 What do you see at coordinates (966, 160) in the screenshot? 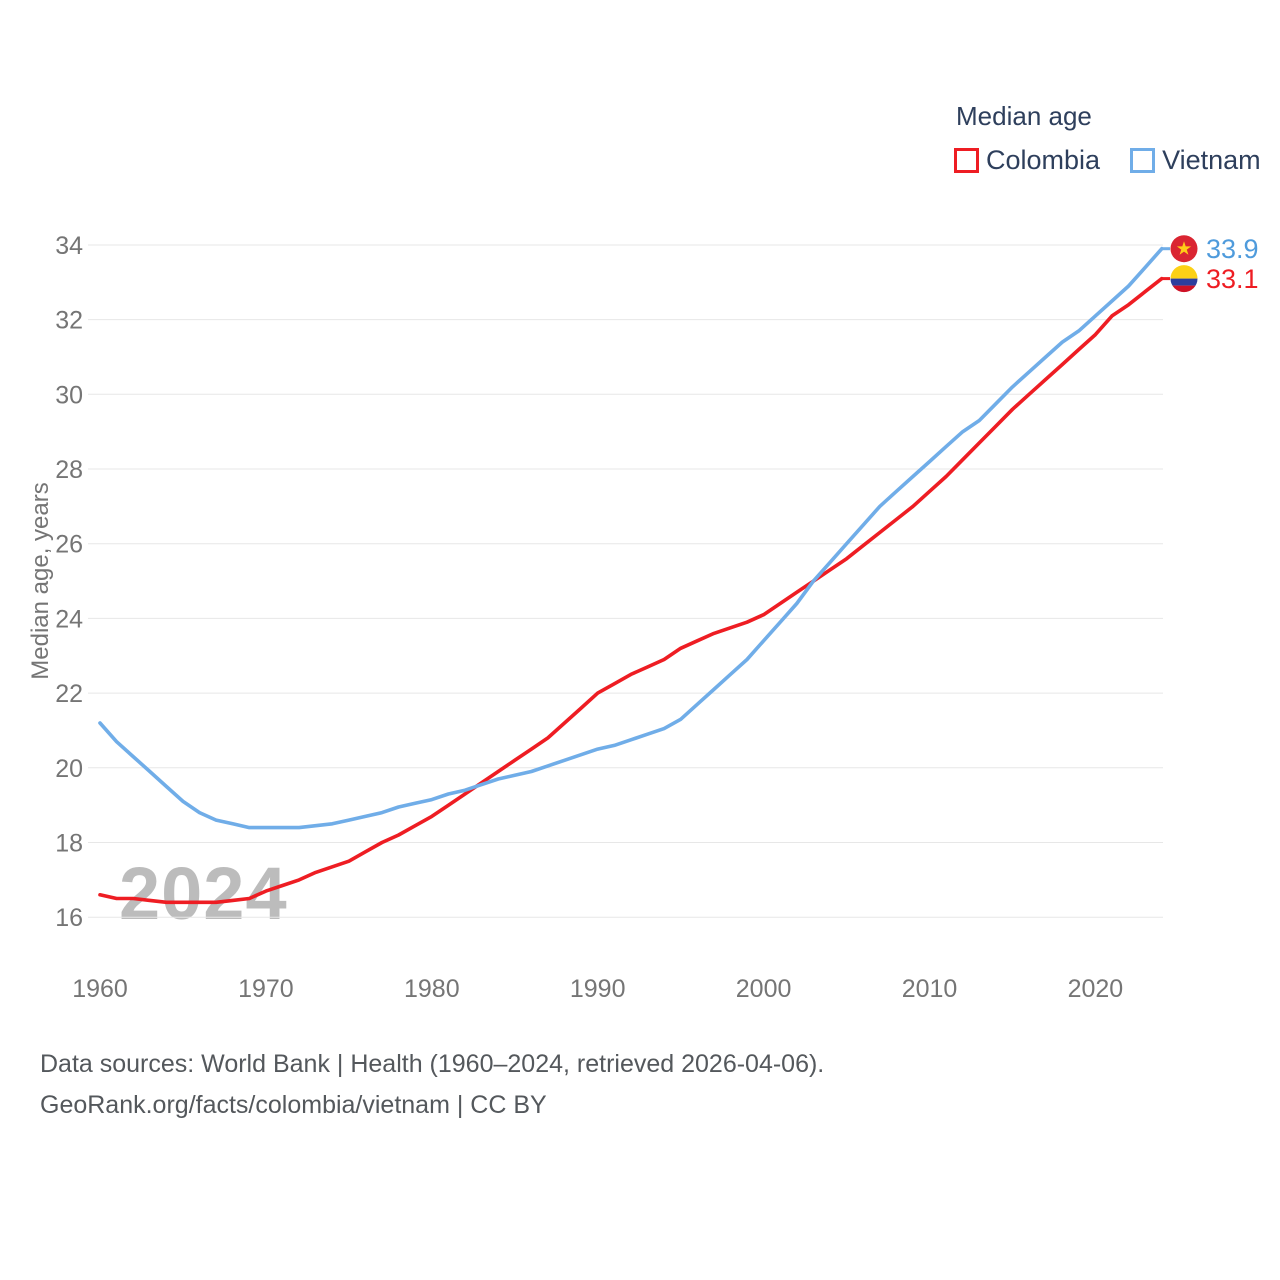
I see `colombia-swatch-icon` at bounding box center [966, 160].